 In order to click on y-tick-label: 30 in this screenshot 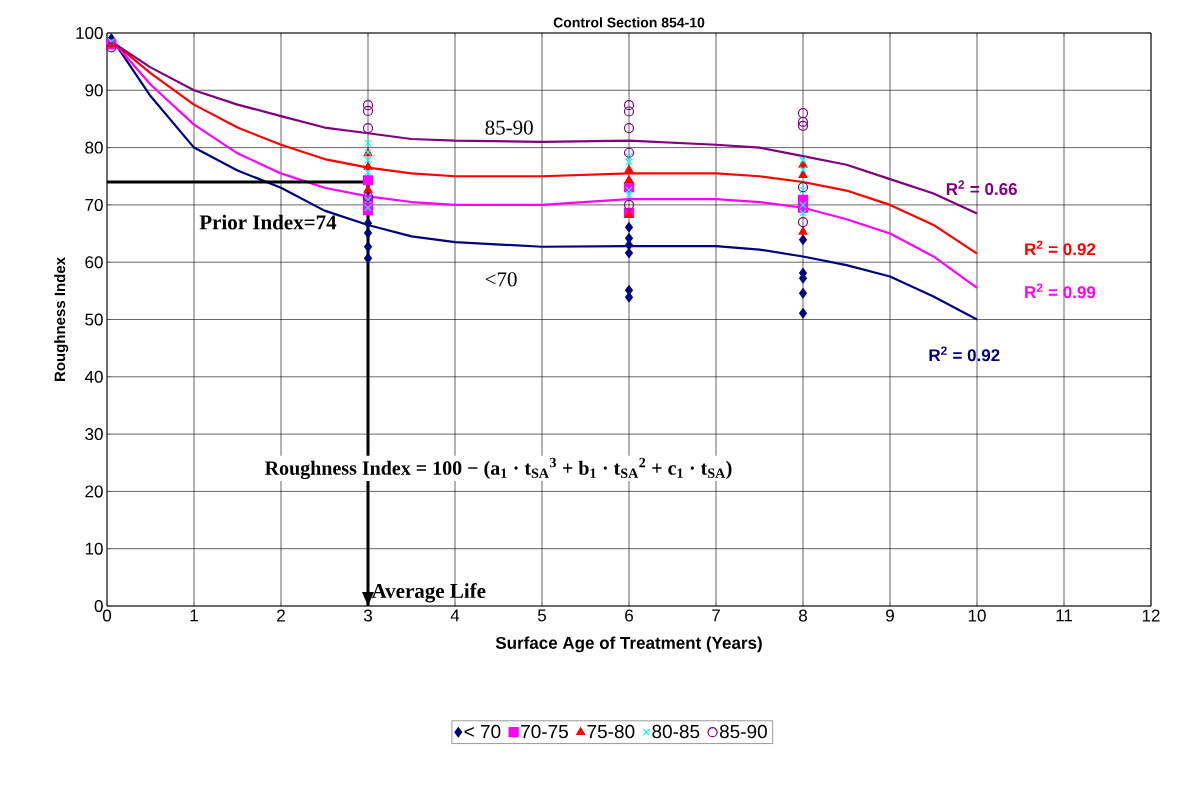, I will do `click(94, 434)`.